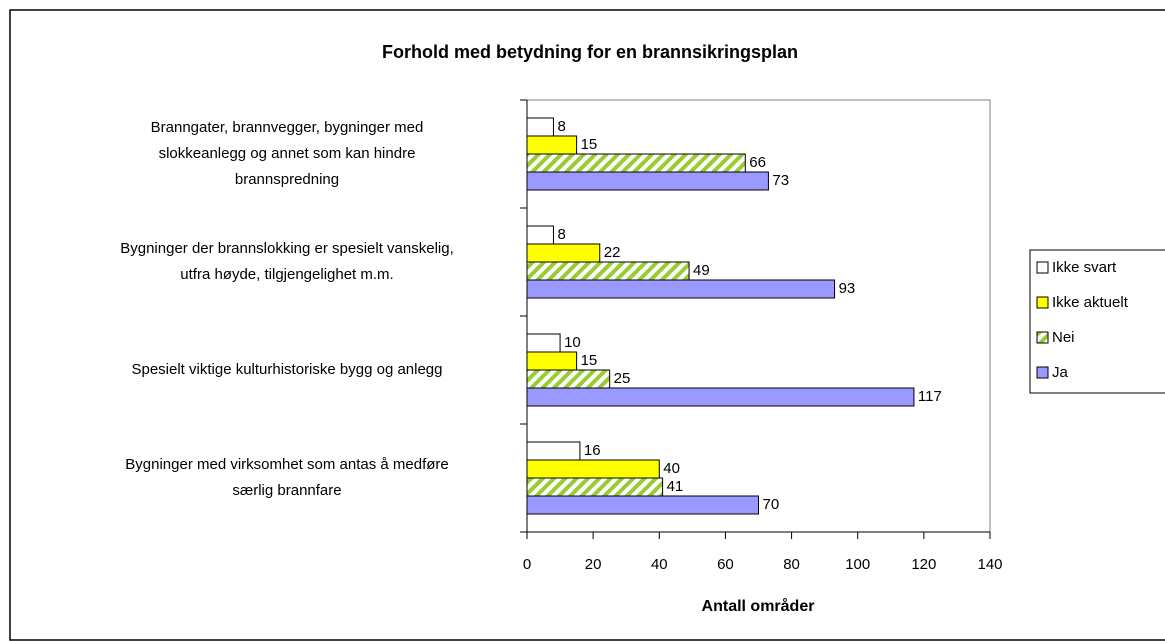 The height and width of the screenshot is (642, 1165). Describe the element at coordinates (725, 564) in the screenshot. I see `x-tick-label: 60` at that location.